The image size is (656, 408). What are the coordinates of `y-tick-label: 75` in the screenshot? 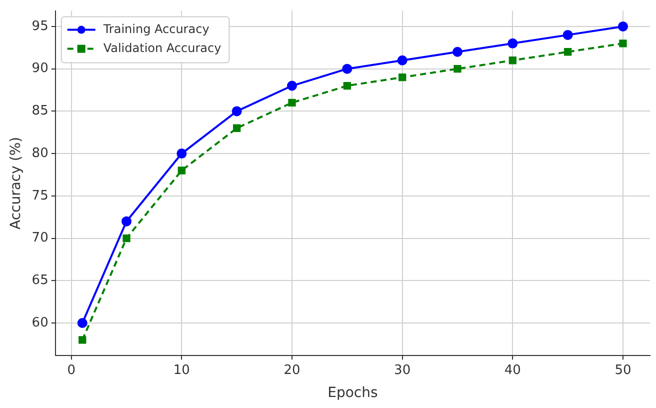 It's located at (40, 196).